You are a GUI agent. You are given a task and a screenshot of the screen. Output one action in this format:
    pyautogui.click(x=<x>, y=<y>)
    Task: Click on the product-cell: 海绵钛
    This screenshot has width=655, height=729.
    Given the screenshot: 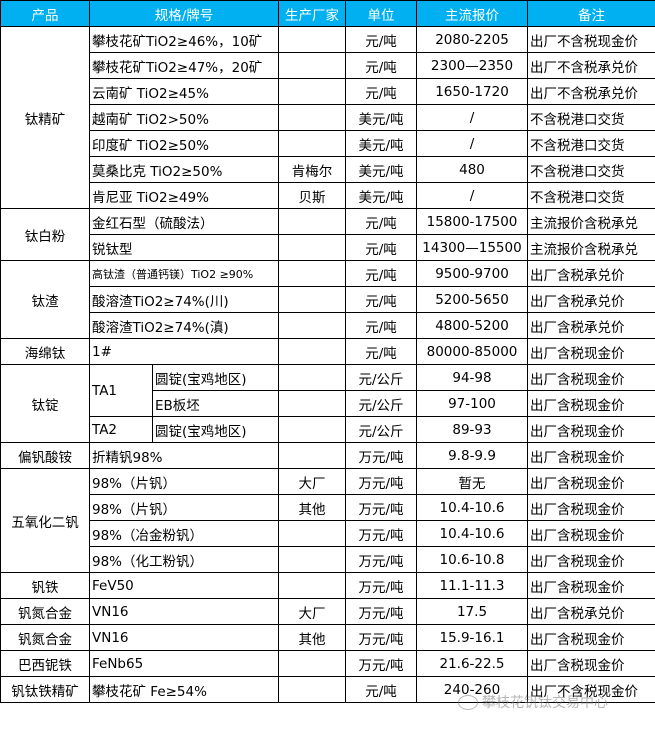 What is the action you would take?
    pyautogui.click(x=45, y=351)
    